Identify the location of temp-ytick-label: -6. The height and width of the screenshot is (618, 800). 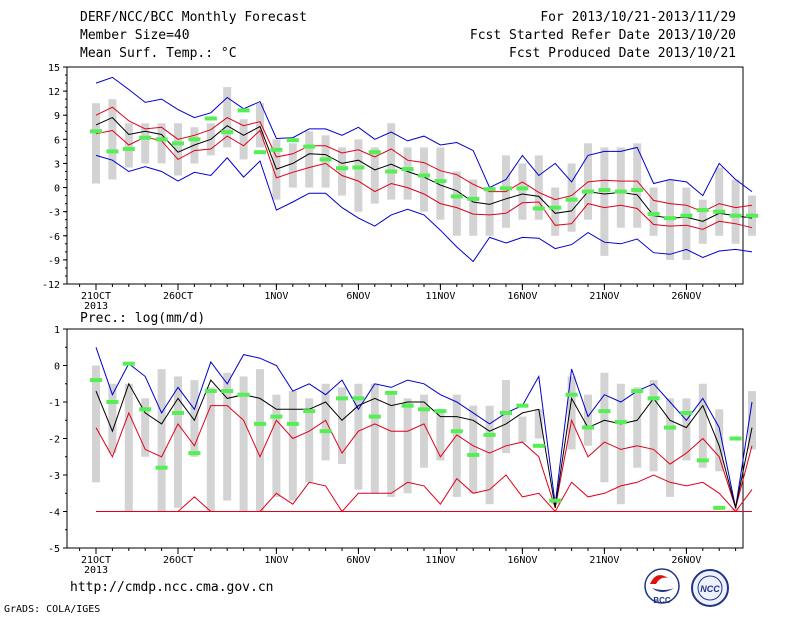
(54, 237).